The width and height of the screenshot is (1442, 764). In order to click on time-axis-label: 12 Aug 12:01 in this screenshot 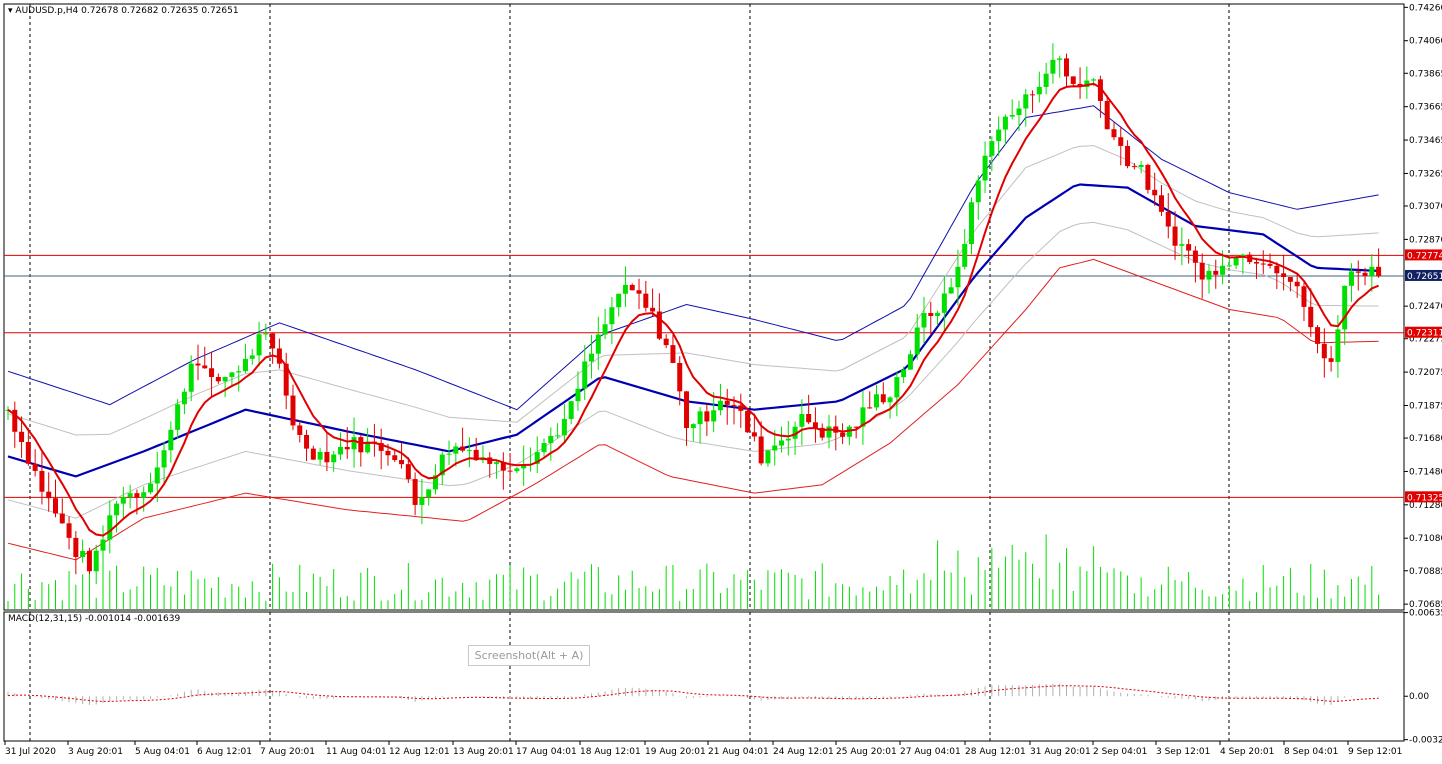, I will do `click(419, 752)`.